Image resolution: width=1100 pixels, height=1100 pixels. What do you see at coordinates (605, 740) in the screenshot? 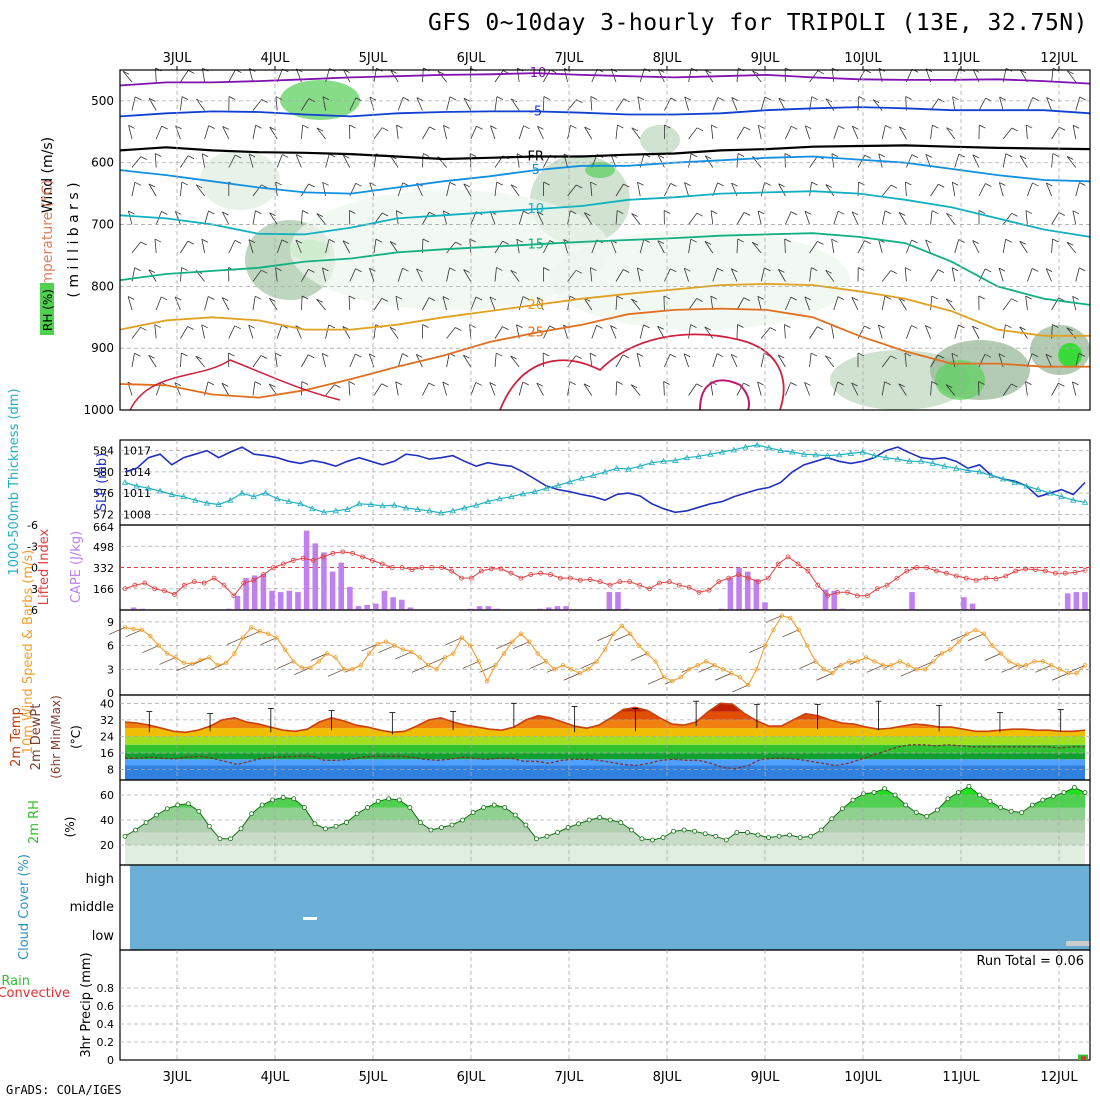
I see `temp-band` at bounding box center [605, 740].